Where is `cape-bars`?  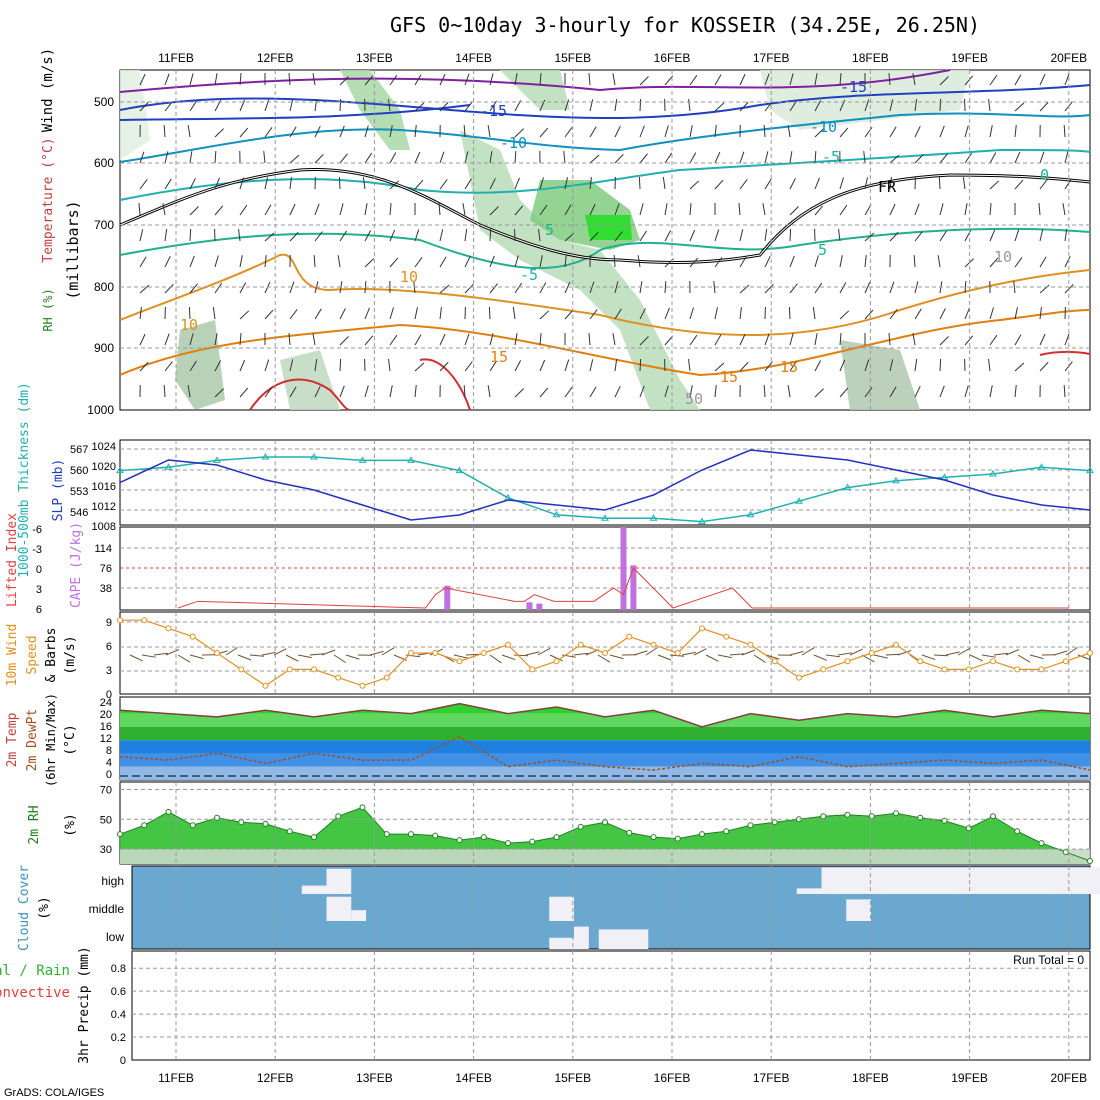 cape-bars is located at coordinates (540, 568).